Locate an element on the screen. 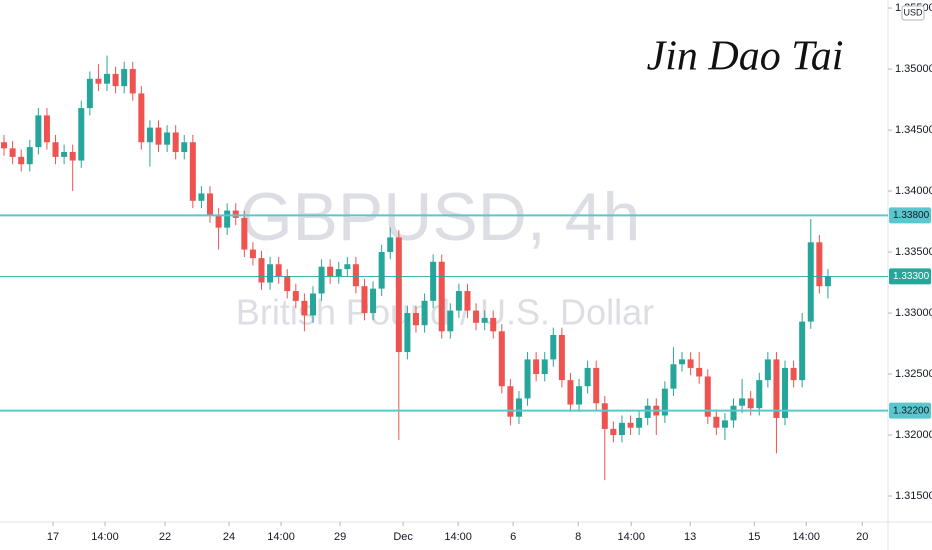 This screenshot has height=550, width=932. x-tick-label: 13 is located at coordinates (690, 537).